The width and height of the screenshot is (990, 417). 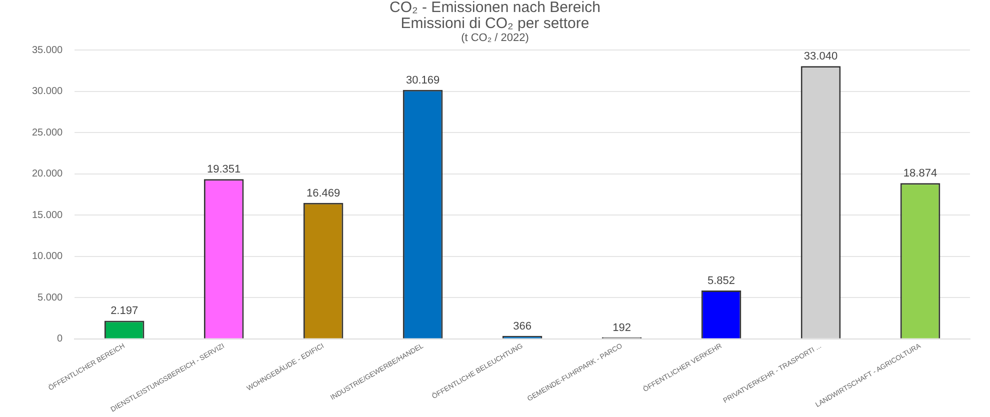 I want to click on y-tick-label: 30.000, so click(x=48, y=92).